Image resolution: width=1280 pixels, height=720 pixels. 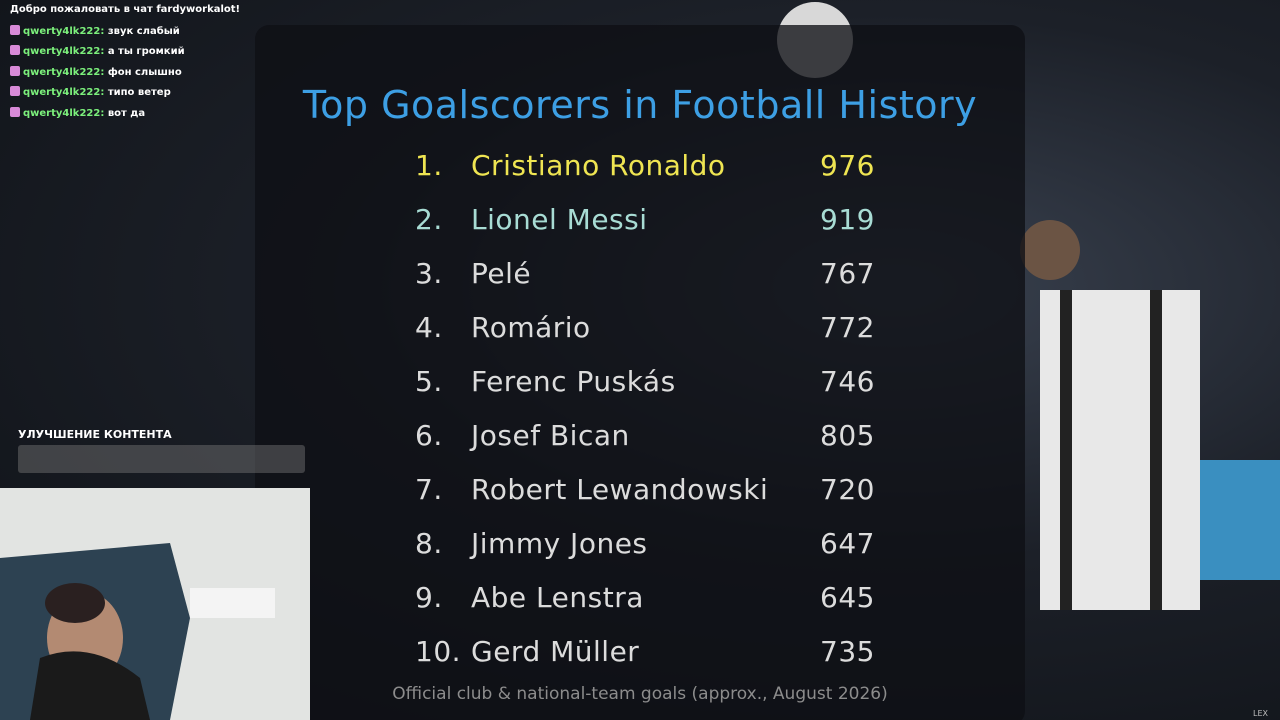 I want to click on chat-message: qwerty4lk222: звук слабый, so click(x=125, y=35).